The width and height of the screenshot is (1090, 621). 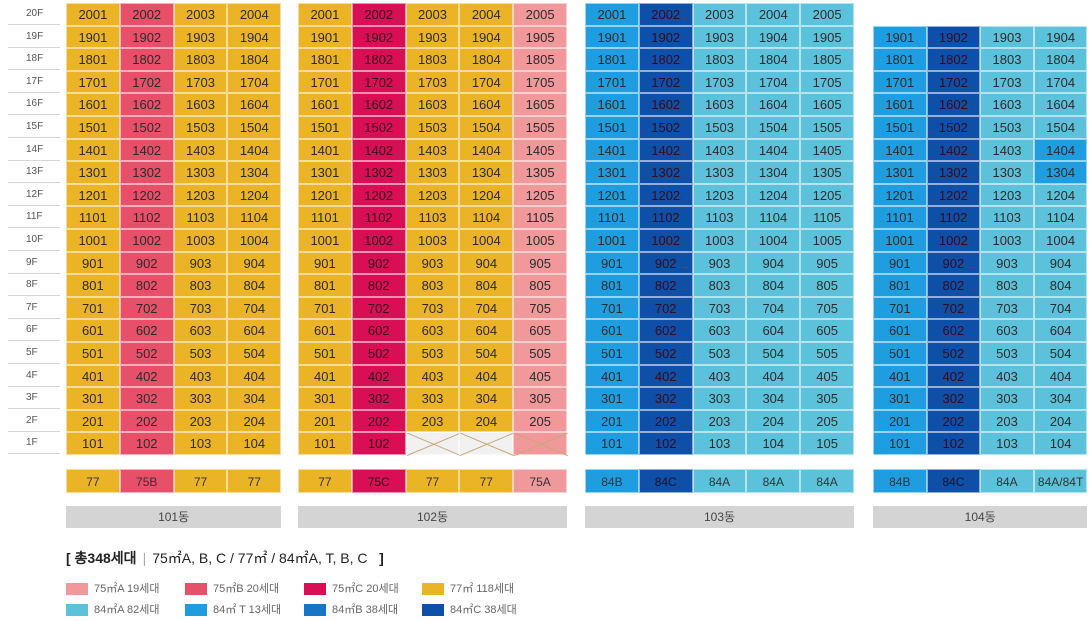 I want to click on unit-cell: 1501, so click(x=325, y=127).